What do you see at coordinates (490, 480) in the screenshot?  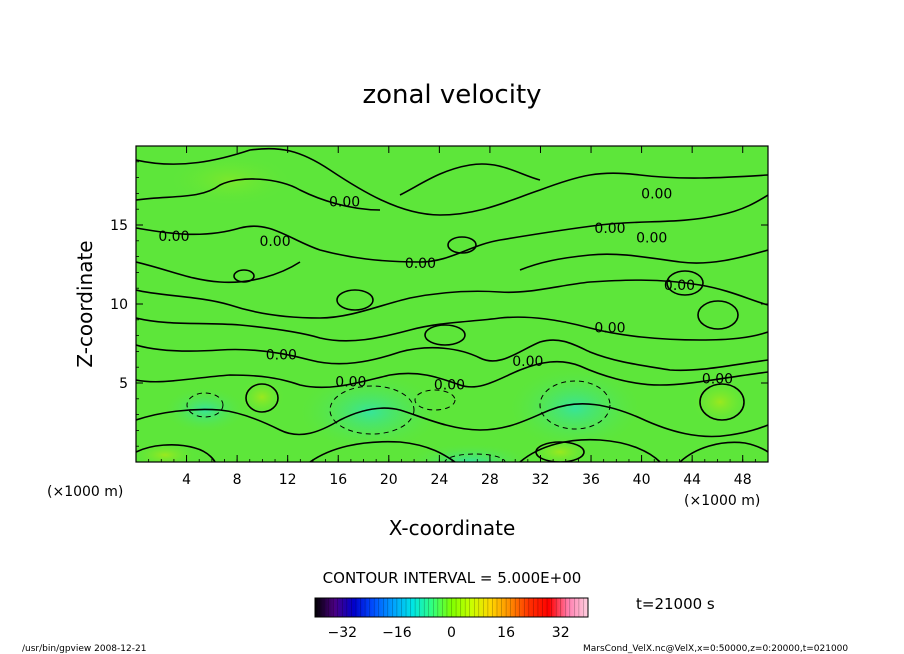 I see `x-tick-label: 28` at bounding box center [490, 480].